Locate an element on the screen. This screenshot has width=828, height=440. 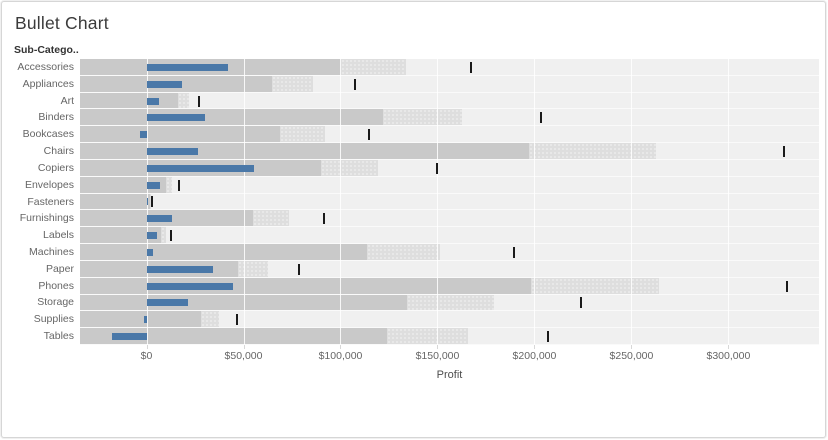
category-label: Machines is located at coordinates (51, 251).